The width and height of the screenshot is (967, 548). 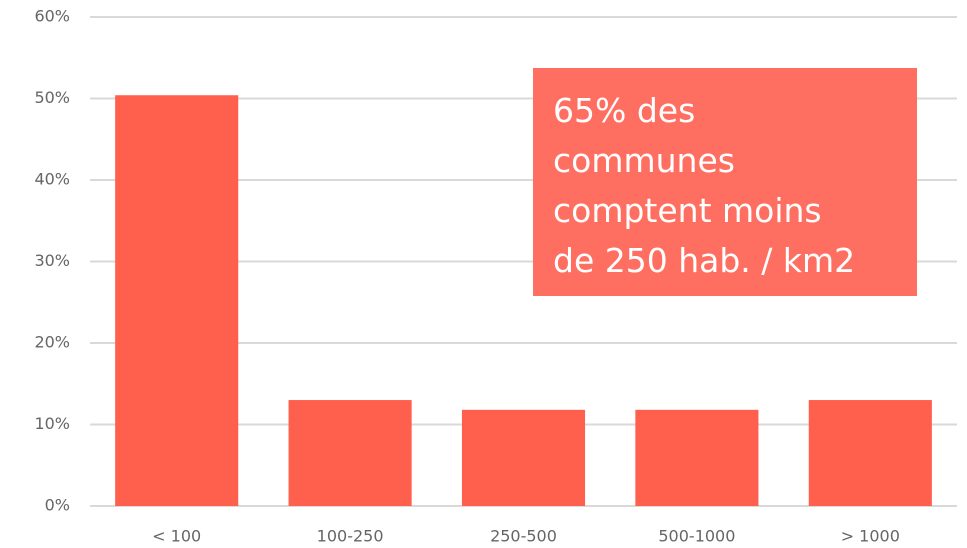 What do you see at coordinates (52, 16) in the screenshot?
I see `y-tick-label: 60%` at bounding box center [52, 16].